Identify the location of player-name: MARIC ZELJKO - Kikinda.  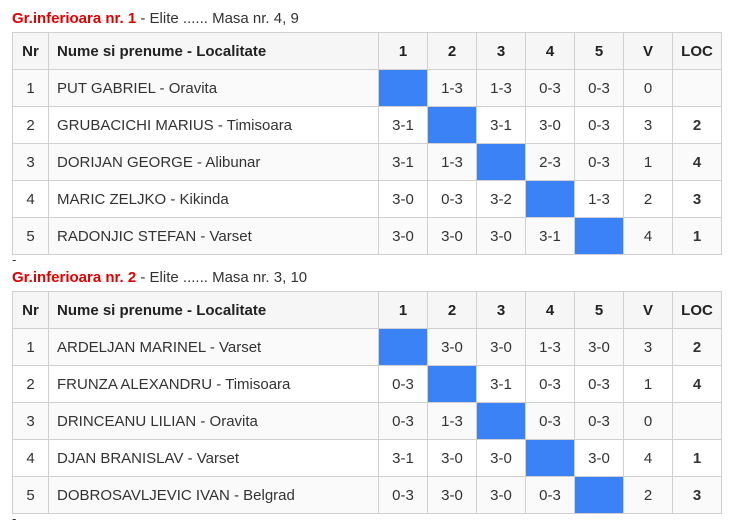
(213, 199).